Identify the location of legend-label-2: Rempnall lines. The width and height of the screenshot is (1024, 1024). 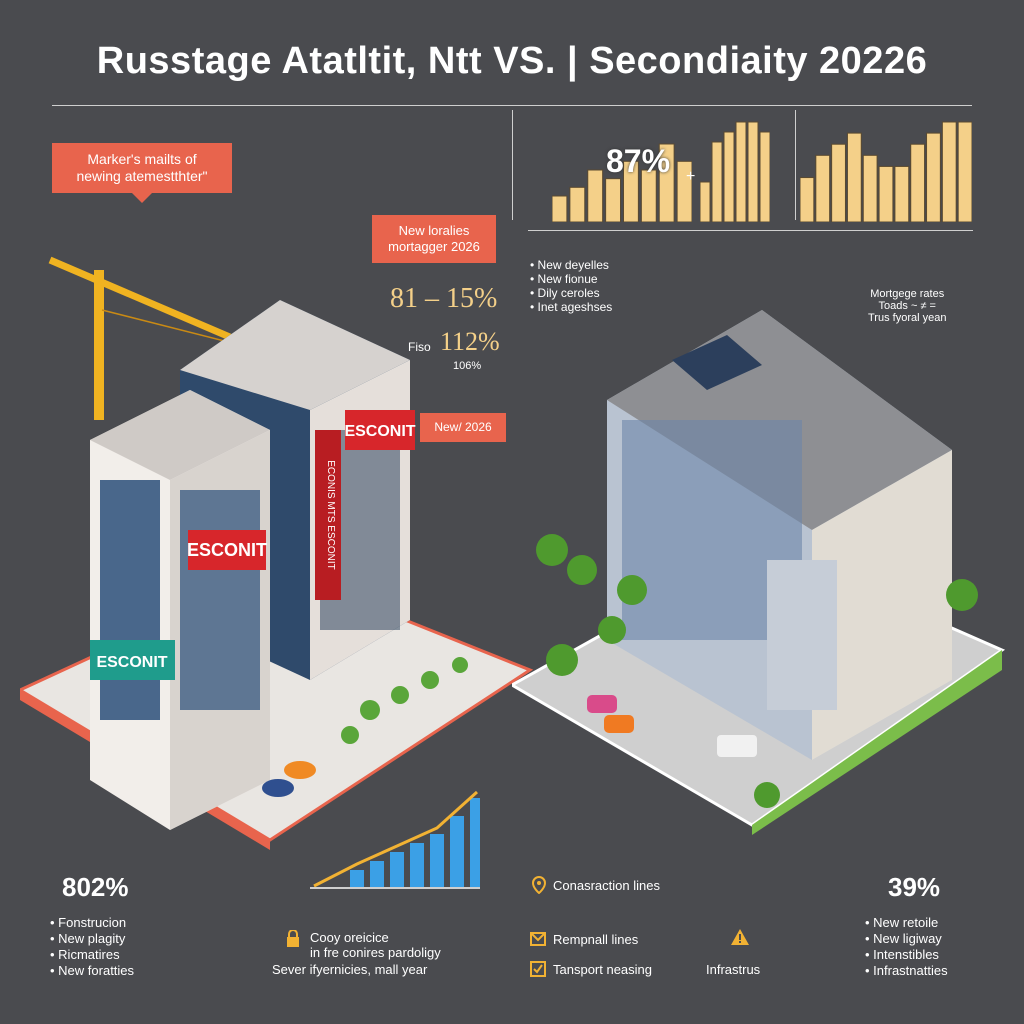
(596, 939).